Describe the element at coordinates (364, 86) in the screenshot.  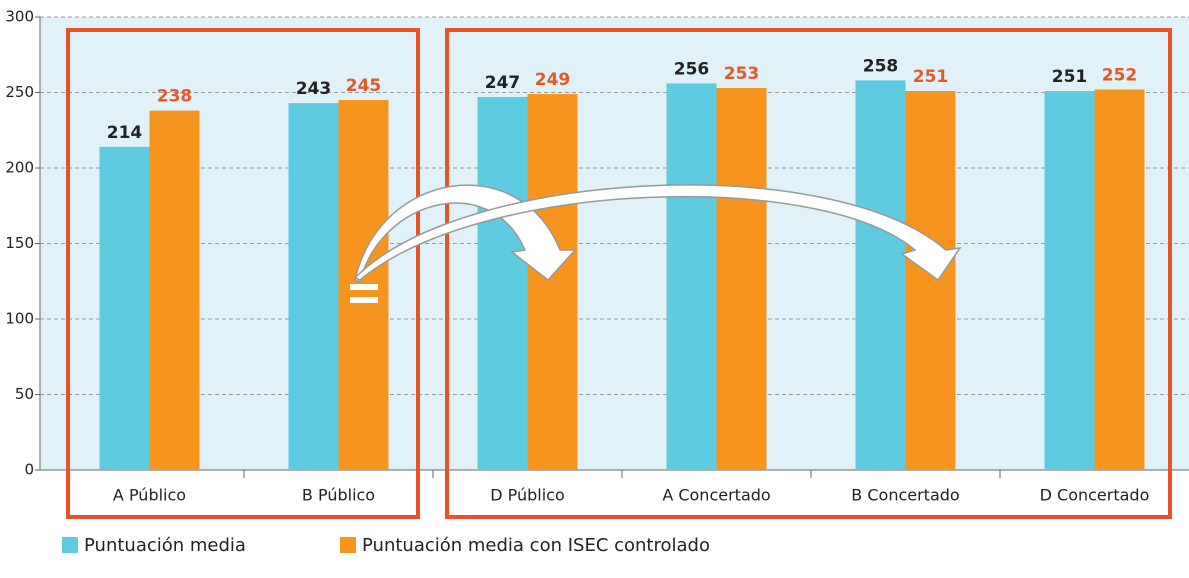
I see `value-label: 245` at that location.